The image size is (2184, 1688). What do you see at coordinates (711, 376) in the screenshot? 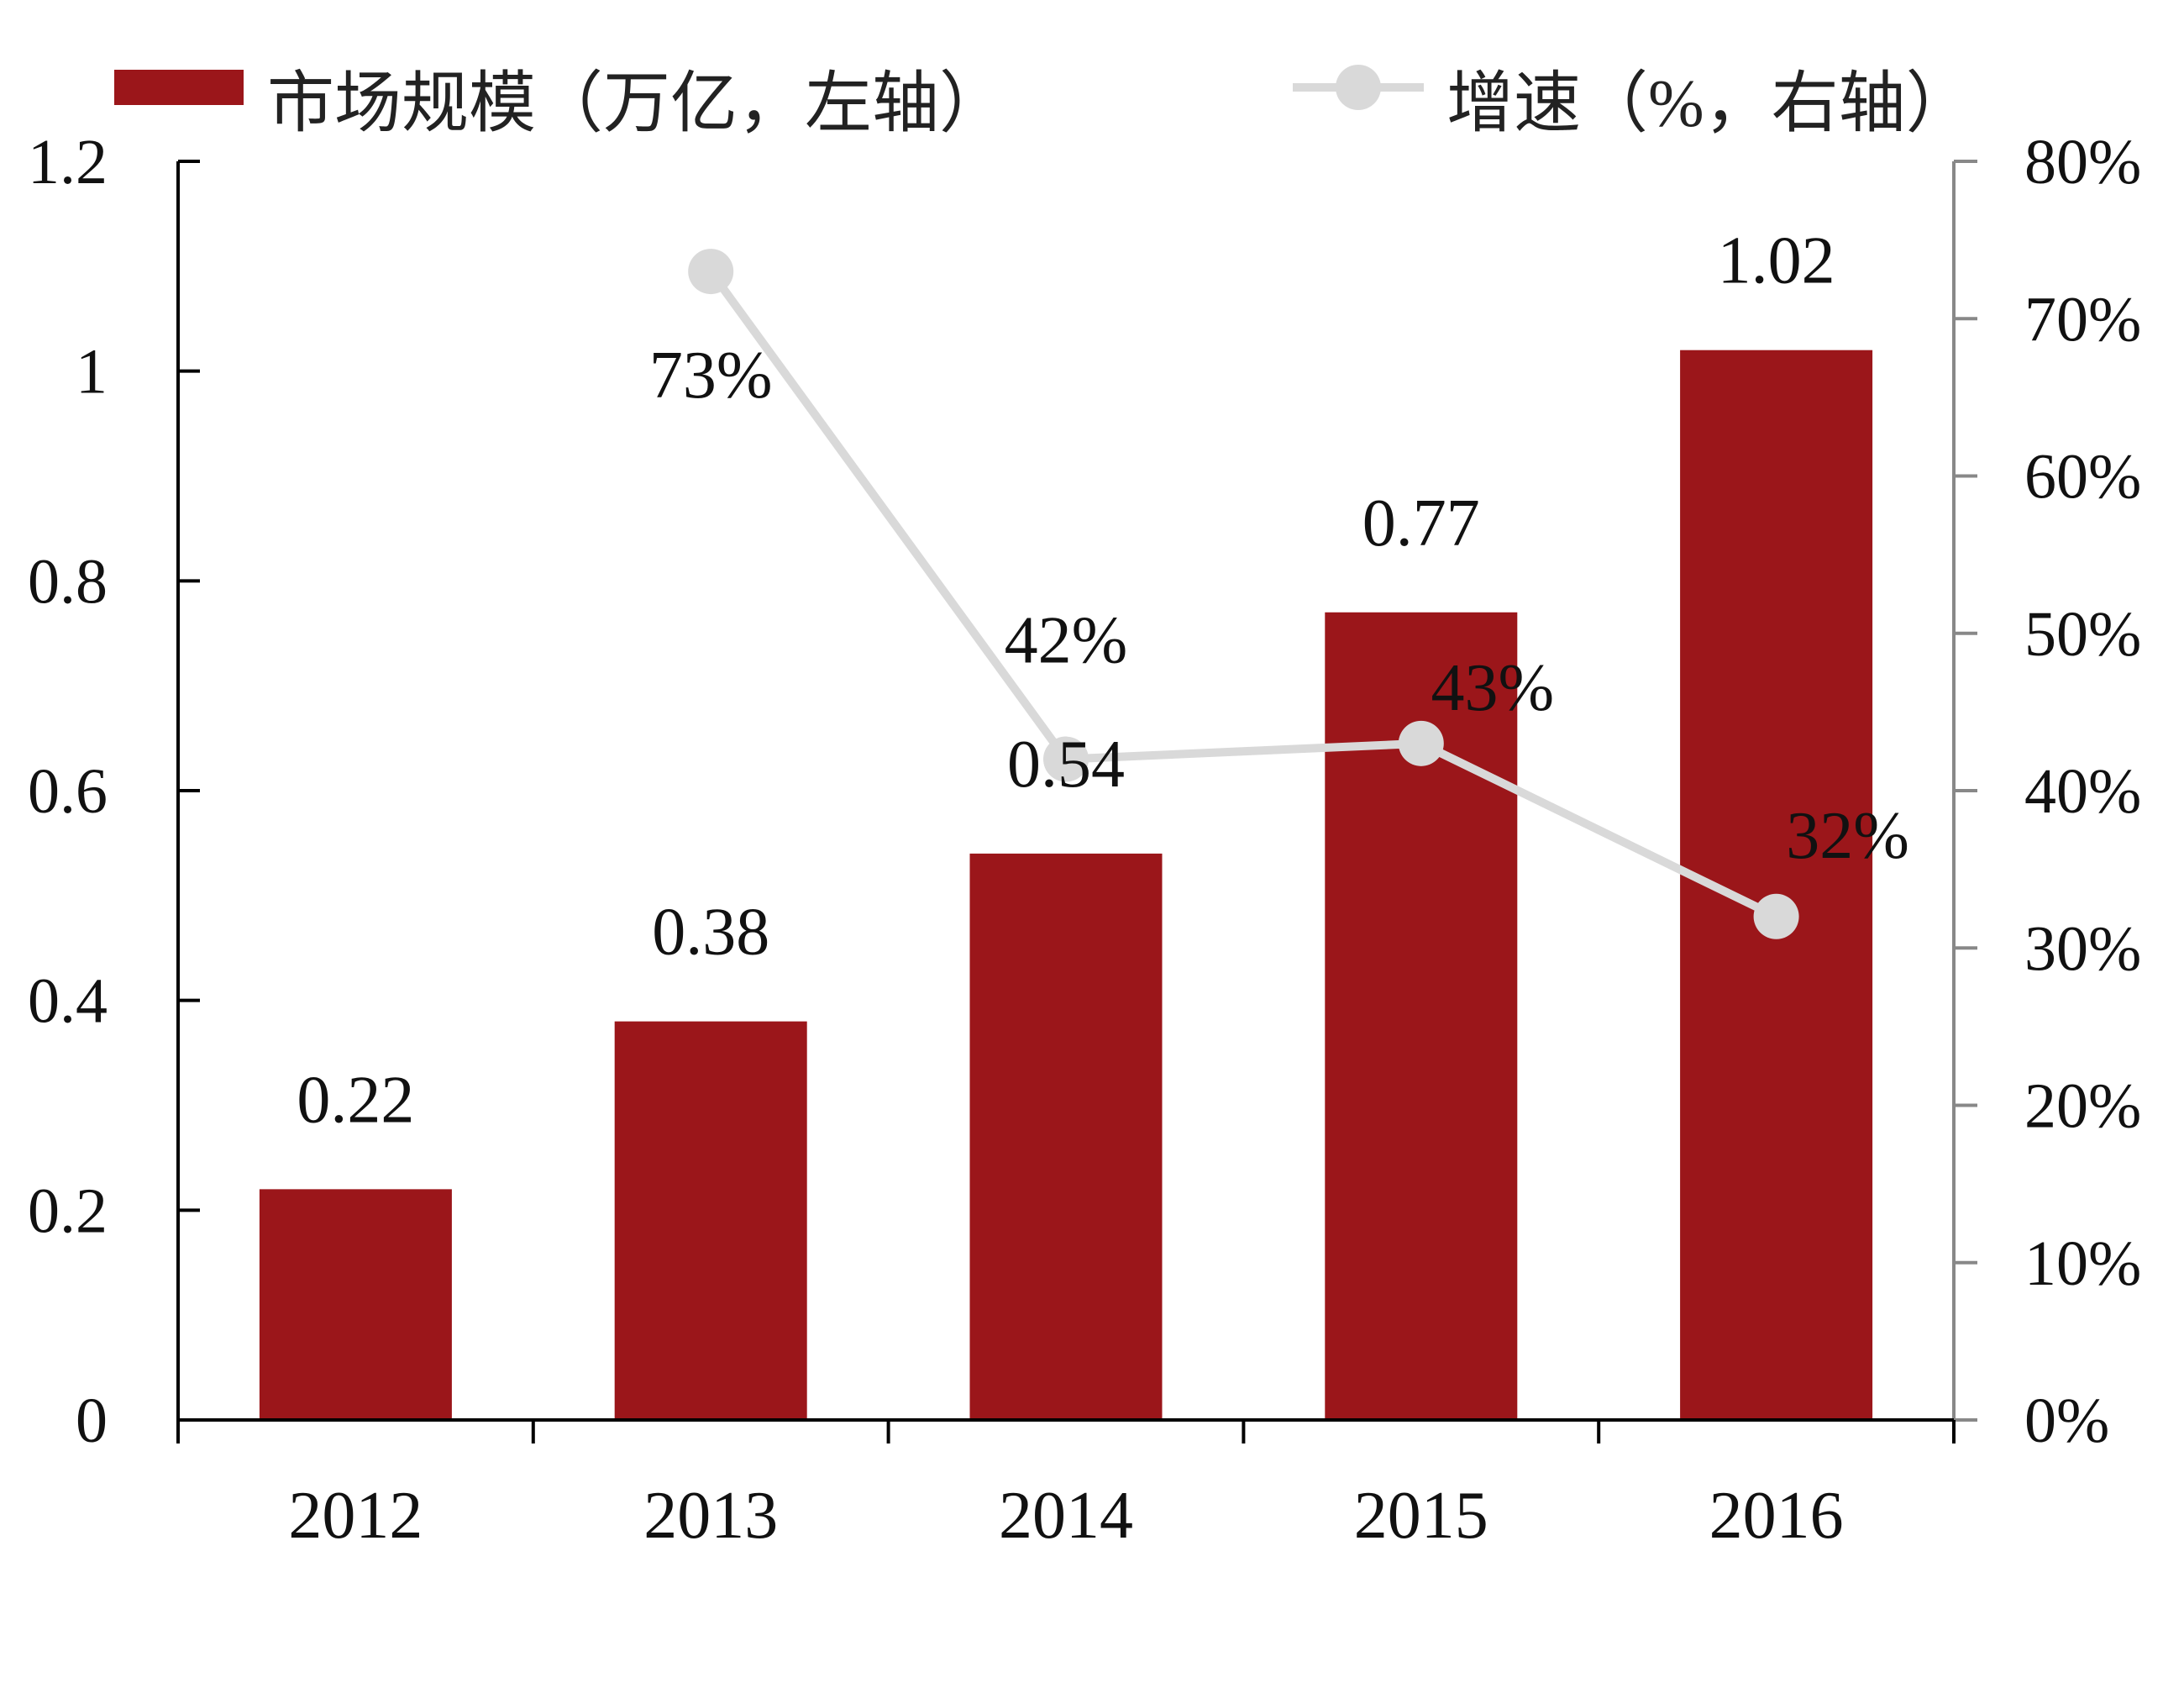
I see `growth-value-label: 73%` at bounding box center [711, 376].